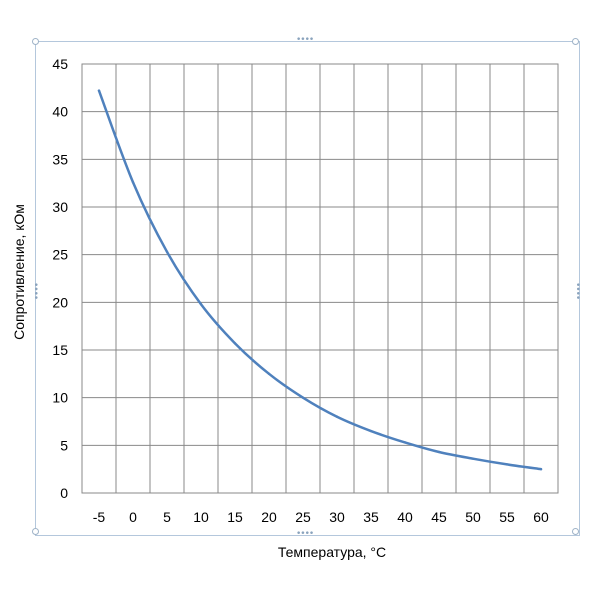 The width and height of the screenshot is (600, 600). Describe the element at coordinates (235, 517) in the screenshot. I see `x-tick-label: 15` at that location.